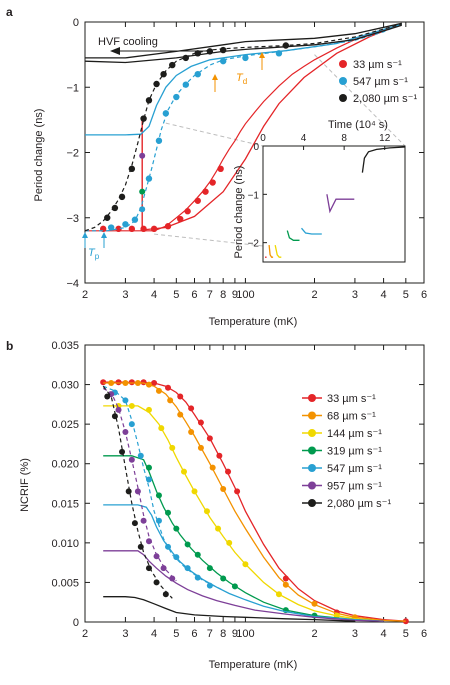 This screenshot has width=450, height=685. What do you see at coordinates (253, 322) in the screenshot?
I see `panel-a-xlabel: Temperature (mK)` at bounding box center [253, 322].